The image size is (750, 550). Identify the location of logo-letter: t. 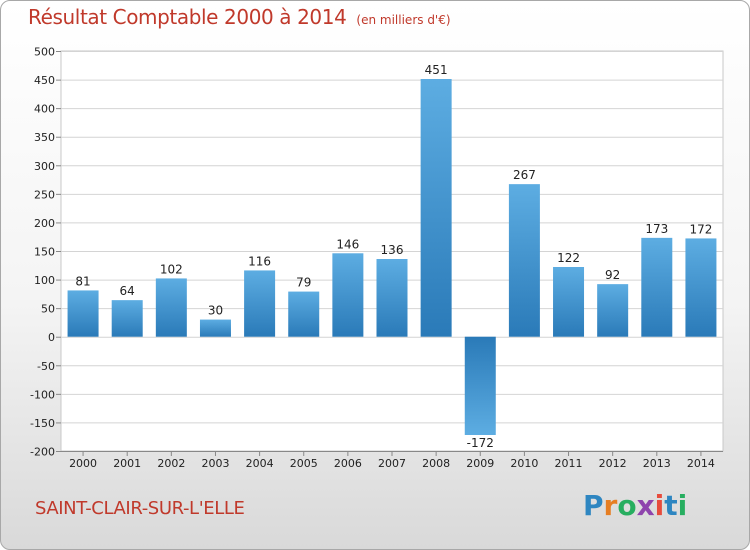
(671, 505).